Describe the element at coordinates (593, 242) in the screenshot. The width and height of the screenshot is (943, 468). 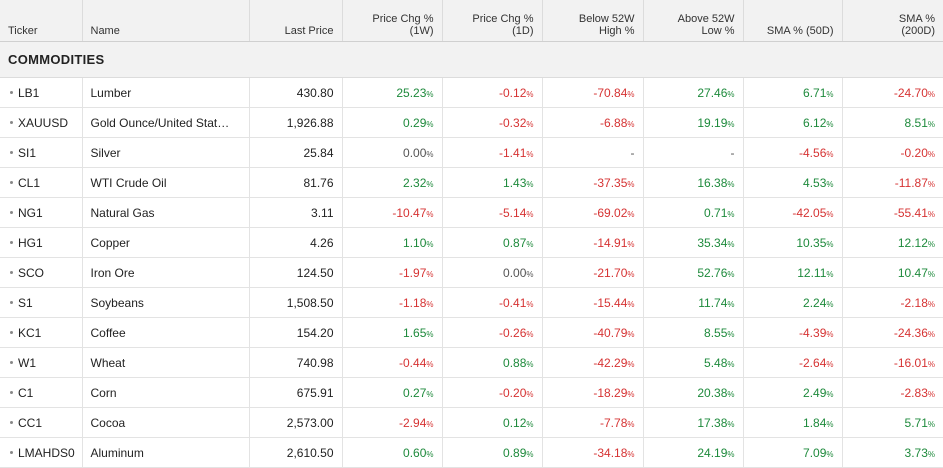
I see `below-52w-cell: -14.91%` at that location.